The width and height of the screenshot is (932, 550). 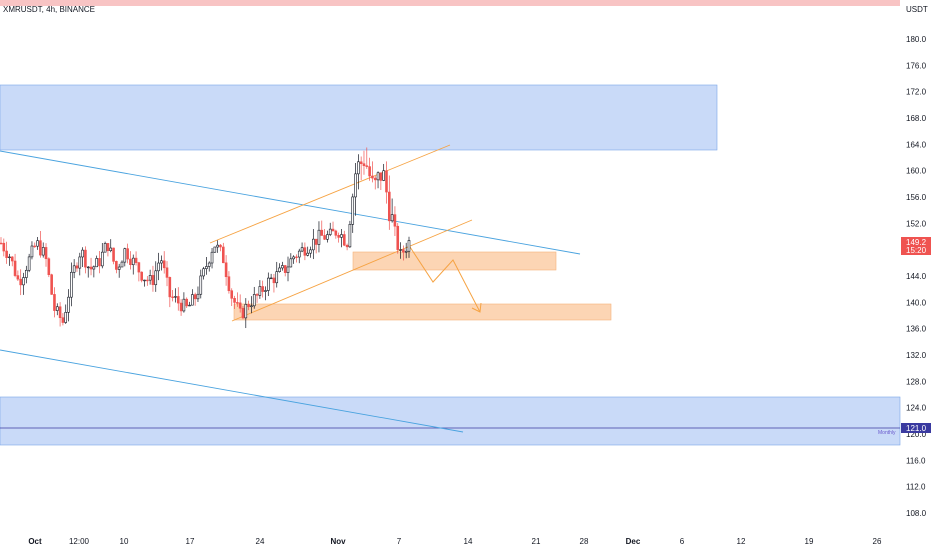 I want to click on price-tick-label: 160.0, so click(x=916, y=171).